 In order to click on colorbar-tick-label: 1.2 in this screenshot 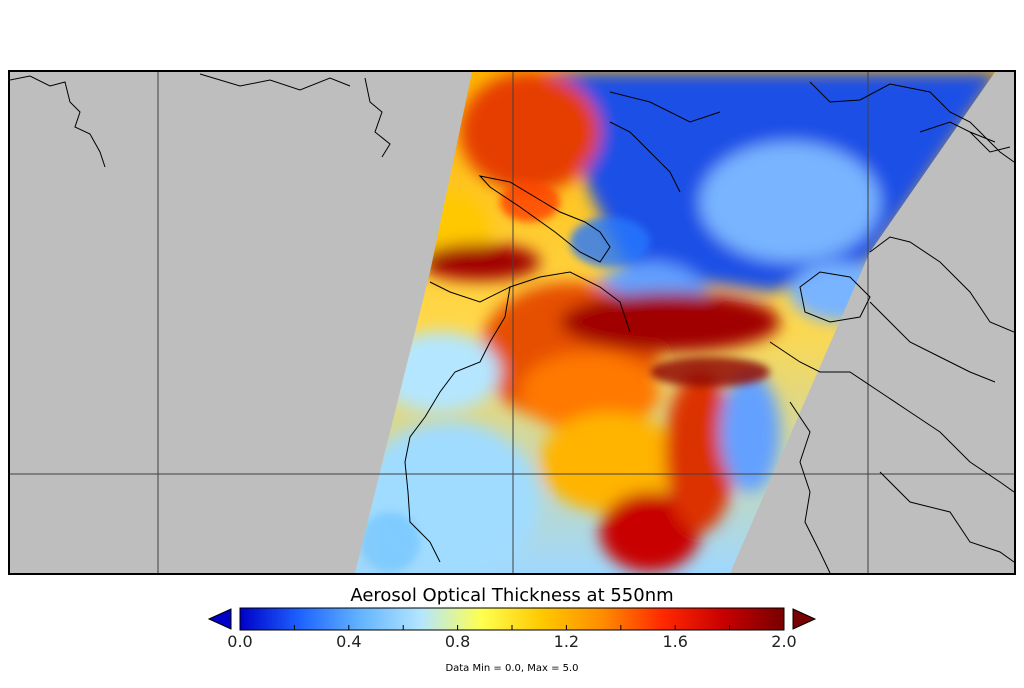, I will do `click(566, 641)`.